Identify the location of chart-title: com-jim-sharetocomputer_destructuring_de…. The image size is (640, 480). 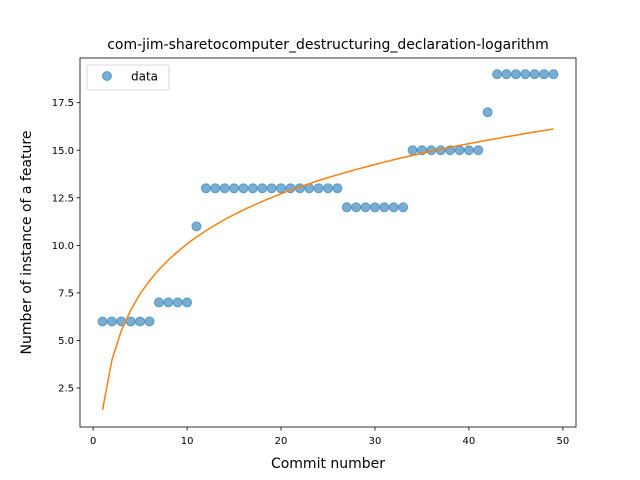
(328, 45).